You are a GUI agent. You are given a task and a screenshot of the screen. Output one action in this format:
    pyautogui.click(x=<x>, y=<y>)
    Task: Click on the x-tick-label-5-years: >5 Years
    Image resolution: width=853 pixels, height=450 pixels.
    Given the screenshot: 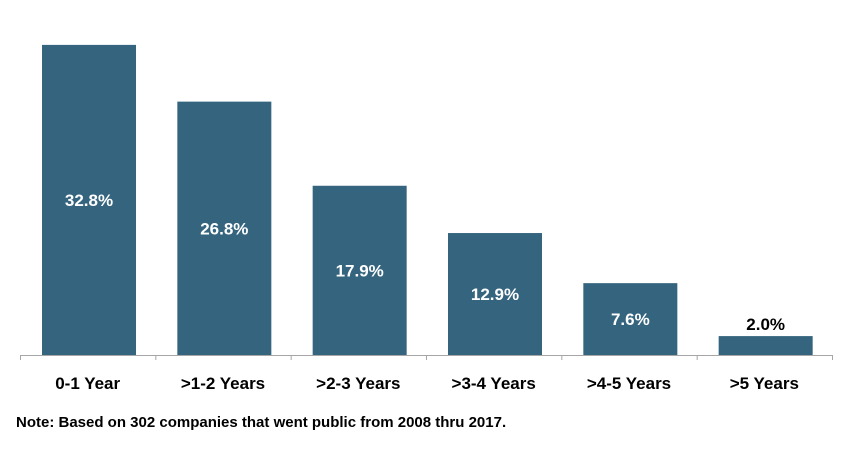 What is the action you would take?
    pyautogui.click(x=764, y=383)
    